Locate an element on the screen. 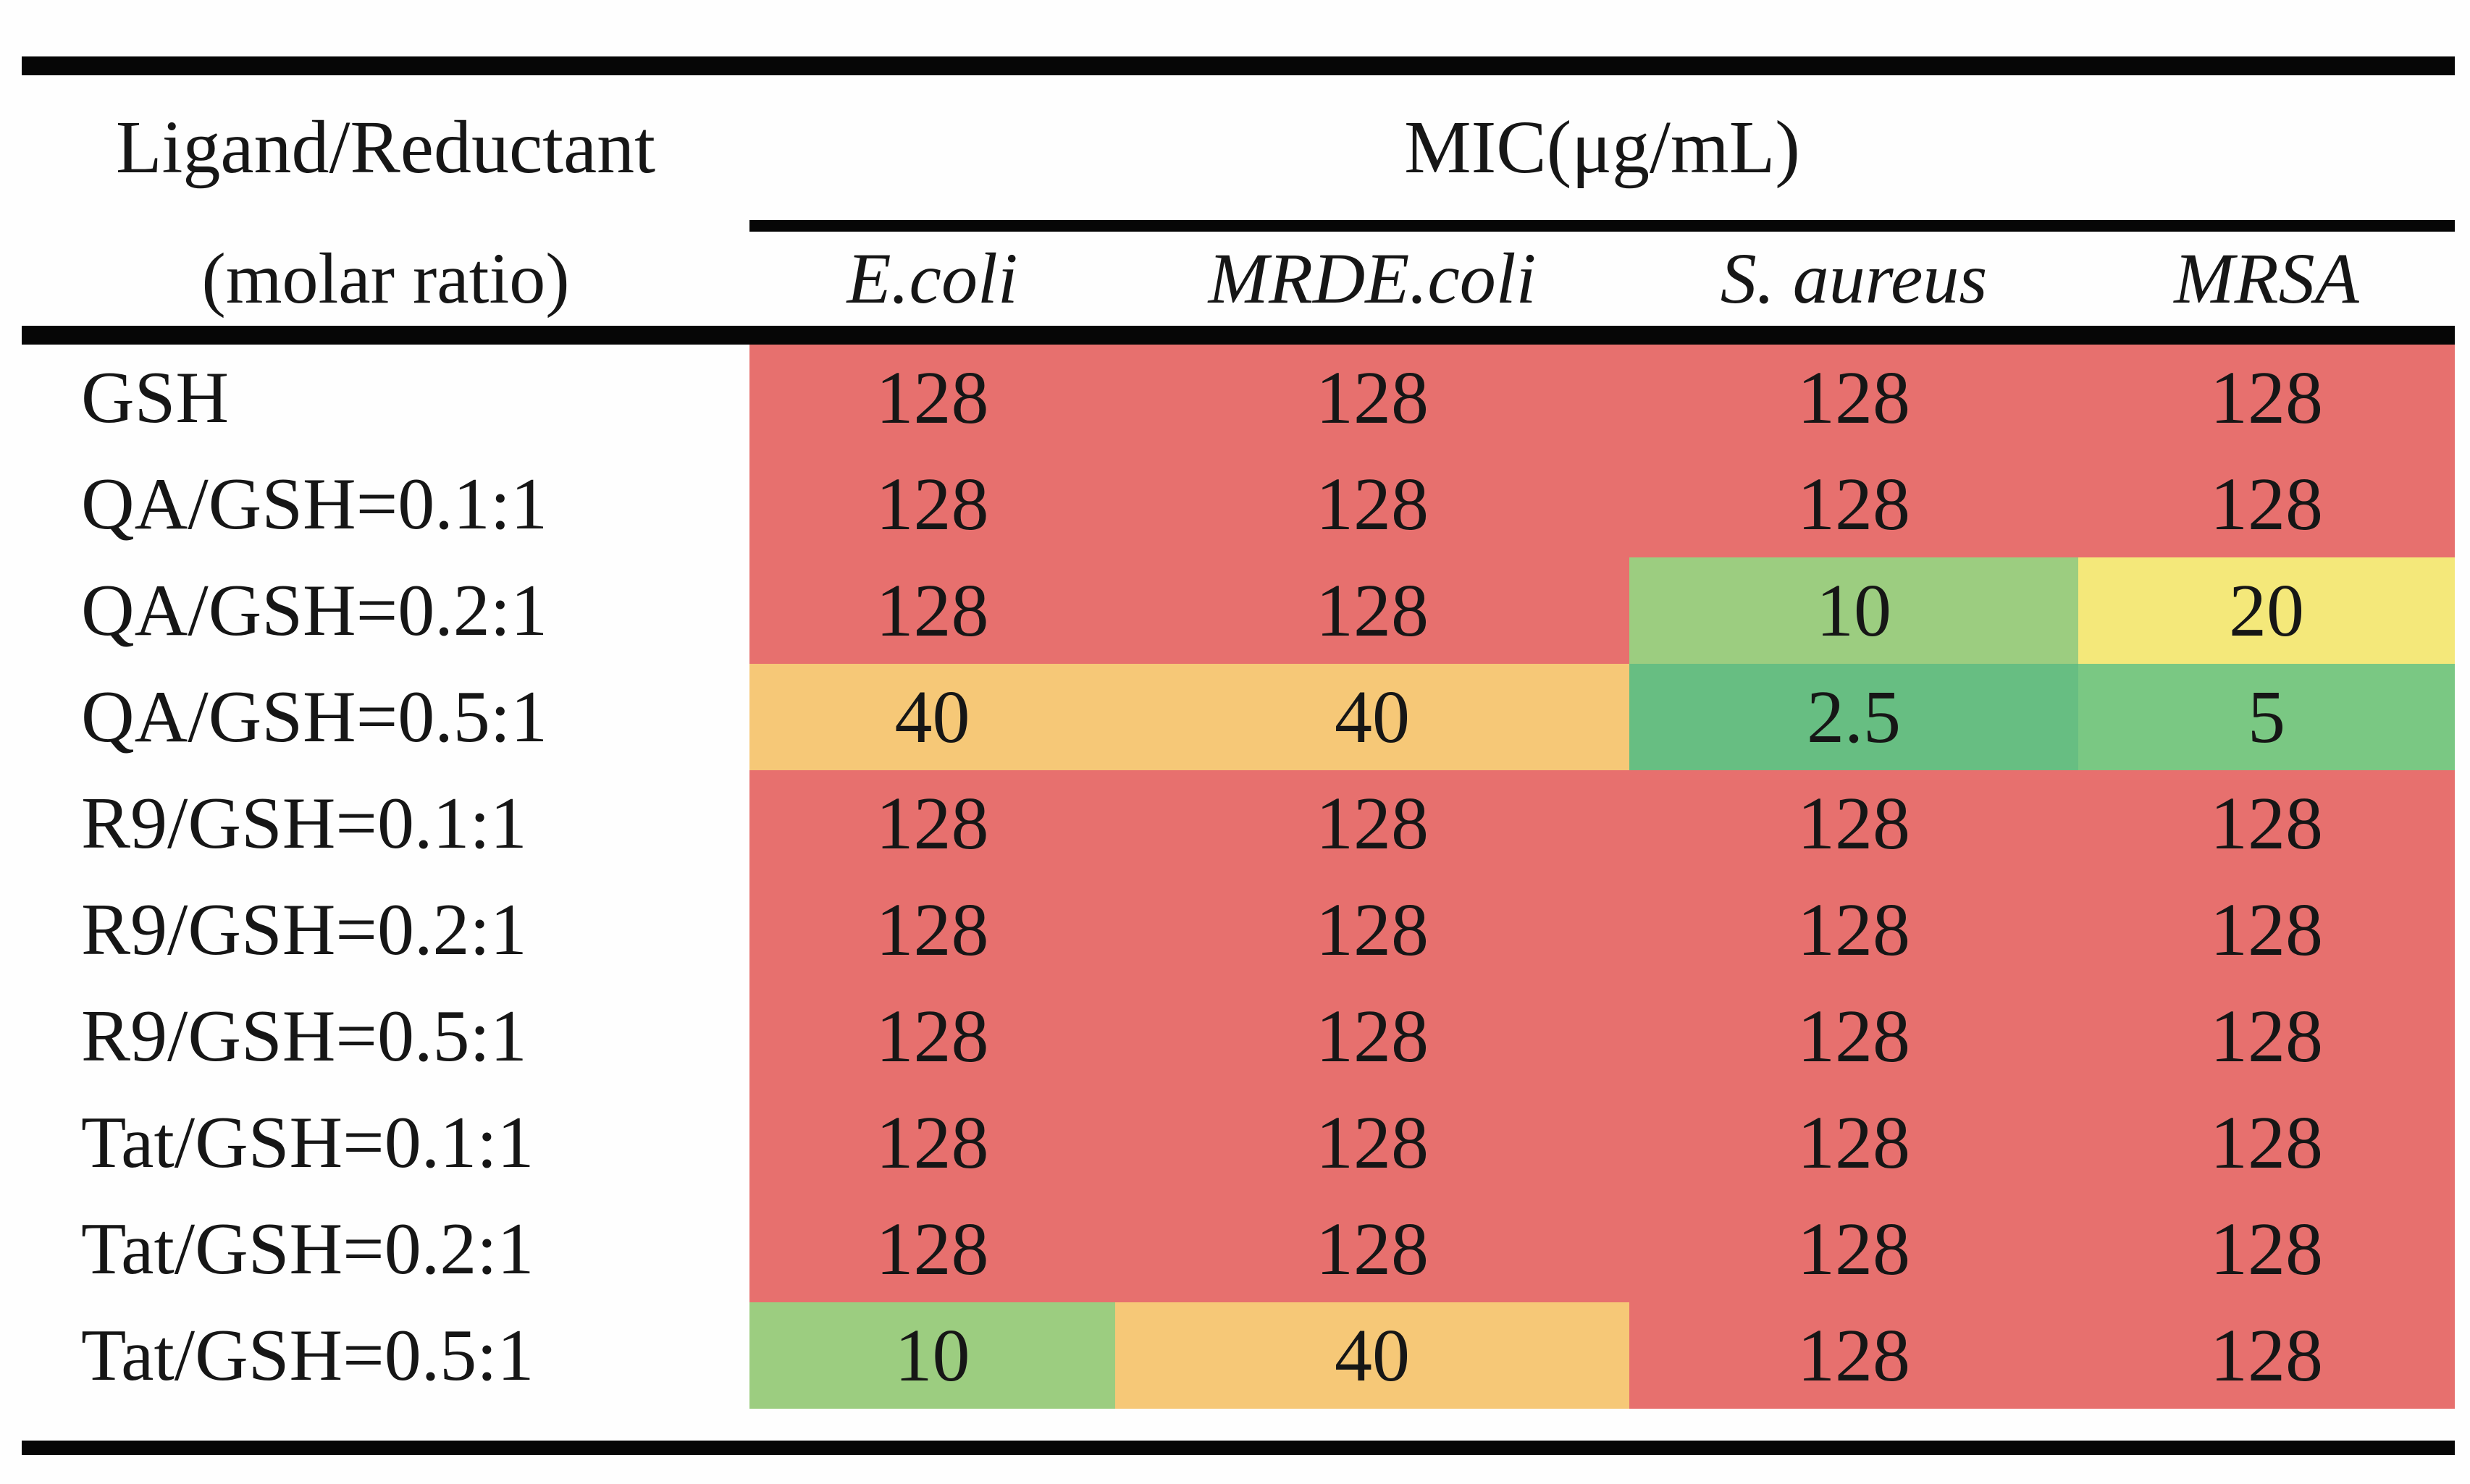  table-row: R9/GSH=0.1:1 128 128 128 128 is located at coordinates (1238, 823).